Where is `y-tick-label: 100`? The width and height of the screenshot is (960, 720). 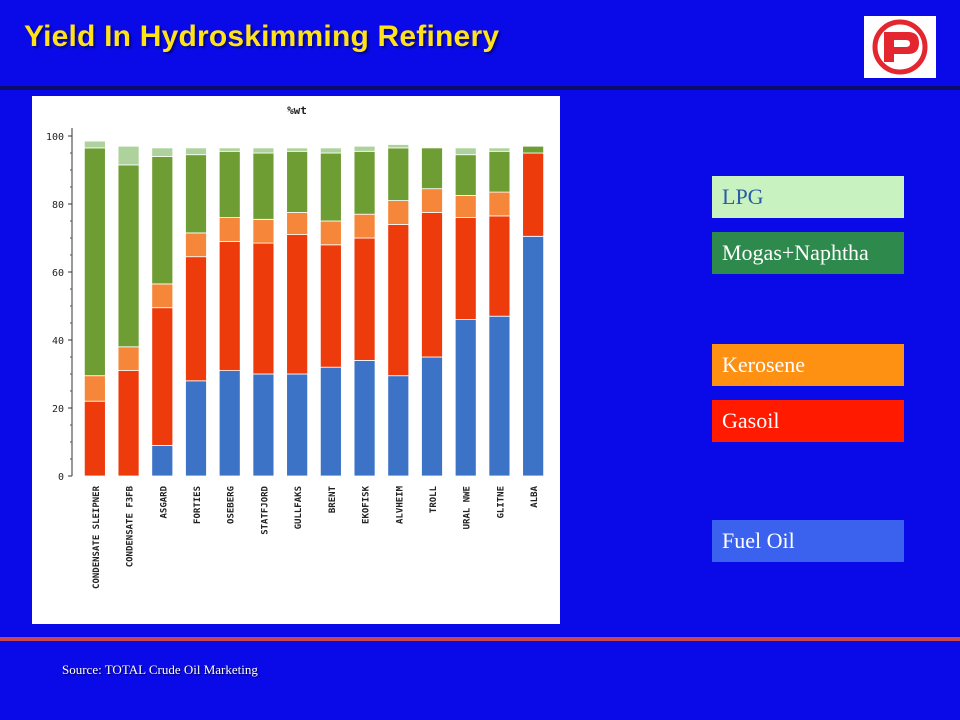
y-tick-label: 100 is located at coordinates (55, 137).